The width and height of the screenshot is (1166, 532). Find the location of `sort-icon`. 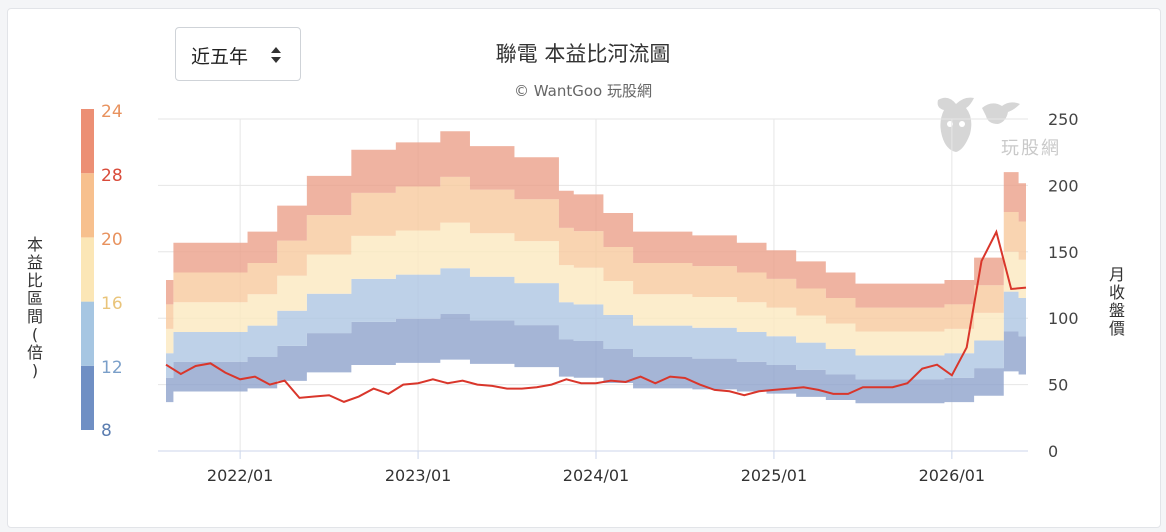

sort-icon is located at coordinates (276, 55).